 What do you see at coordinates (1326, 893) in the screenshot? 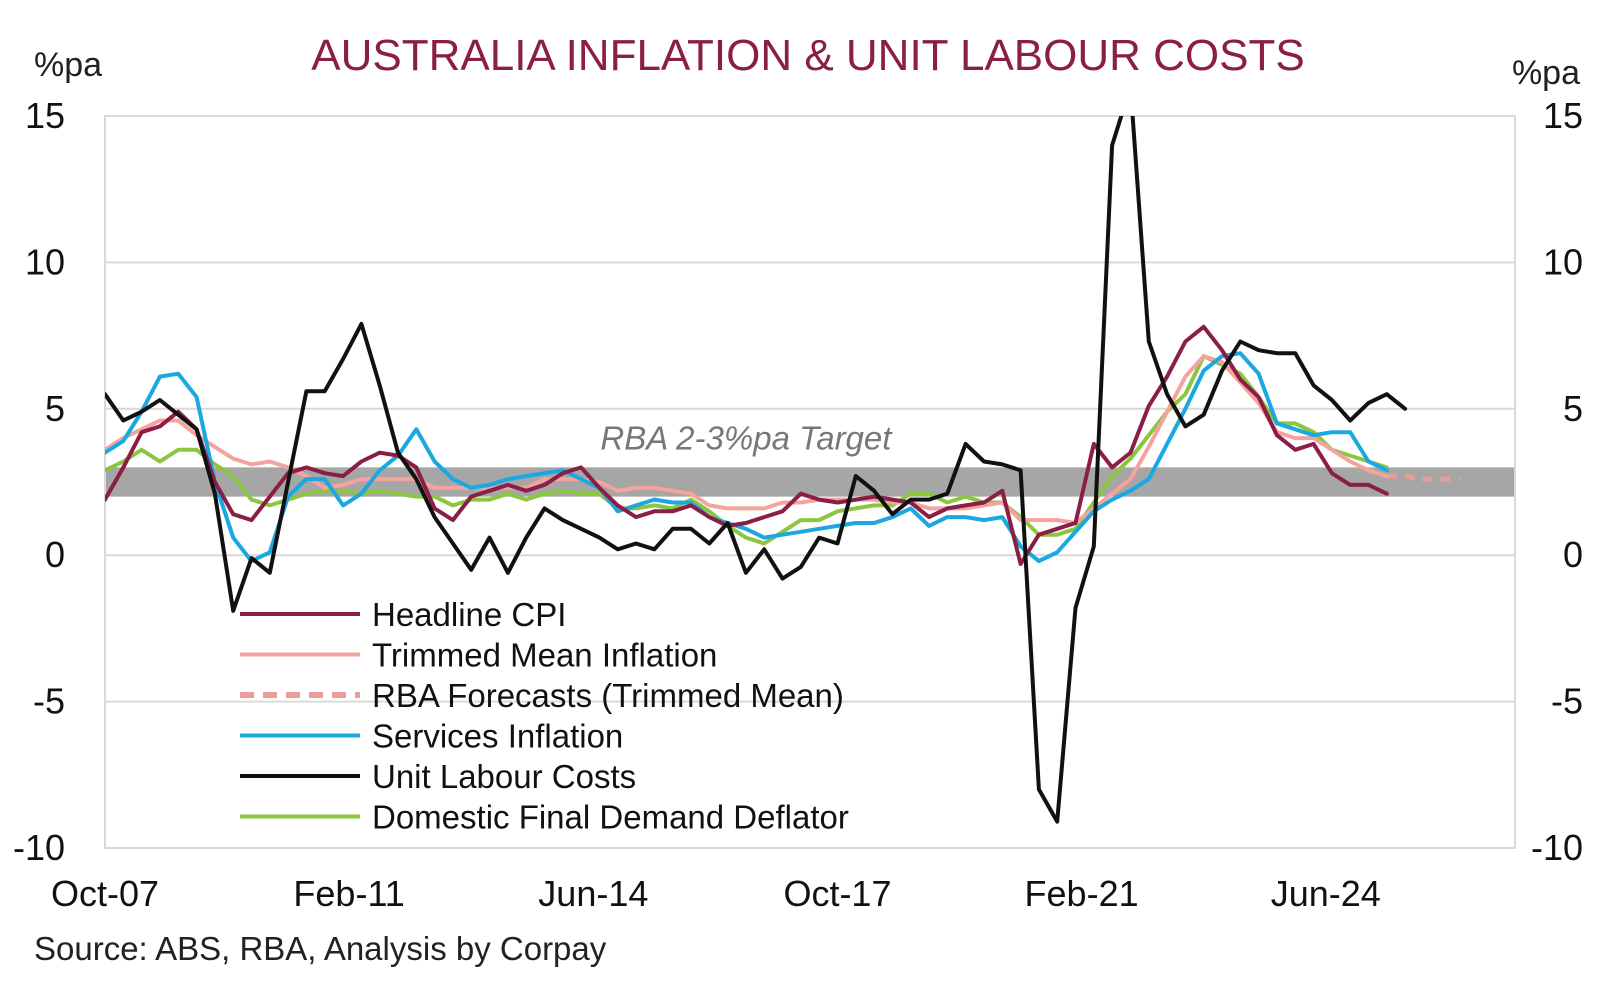
I see `x-tick-label: Jun-24` at bounding box center [1326, 893].